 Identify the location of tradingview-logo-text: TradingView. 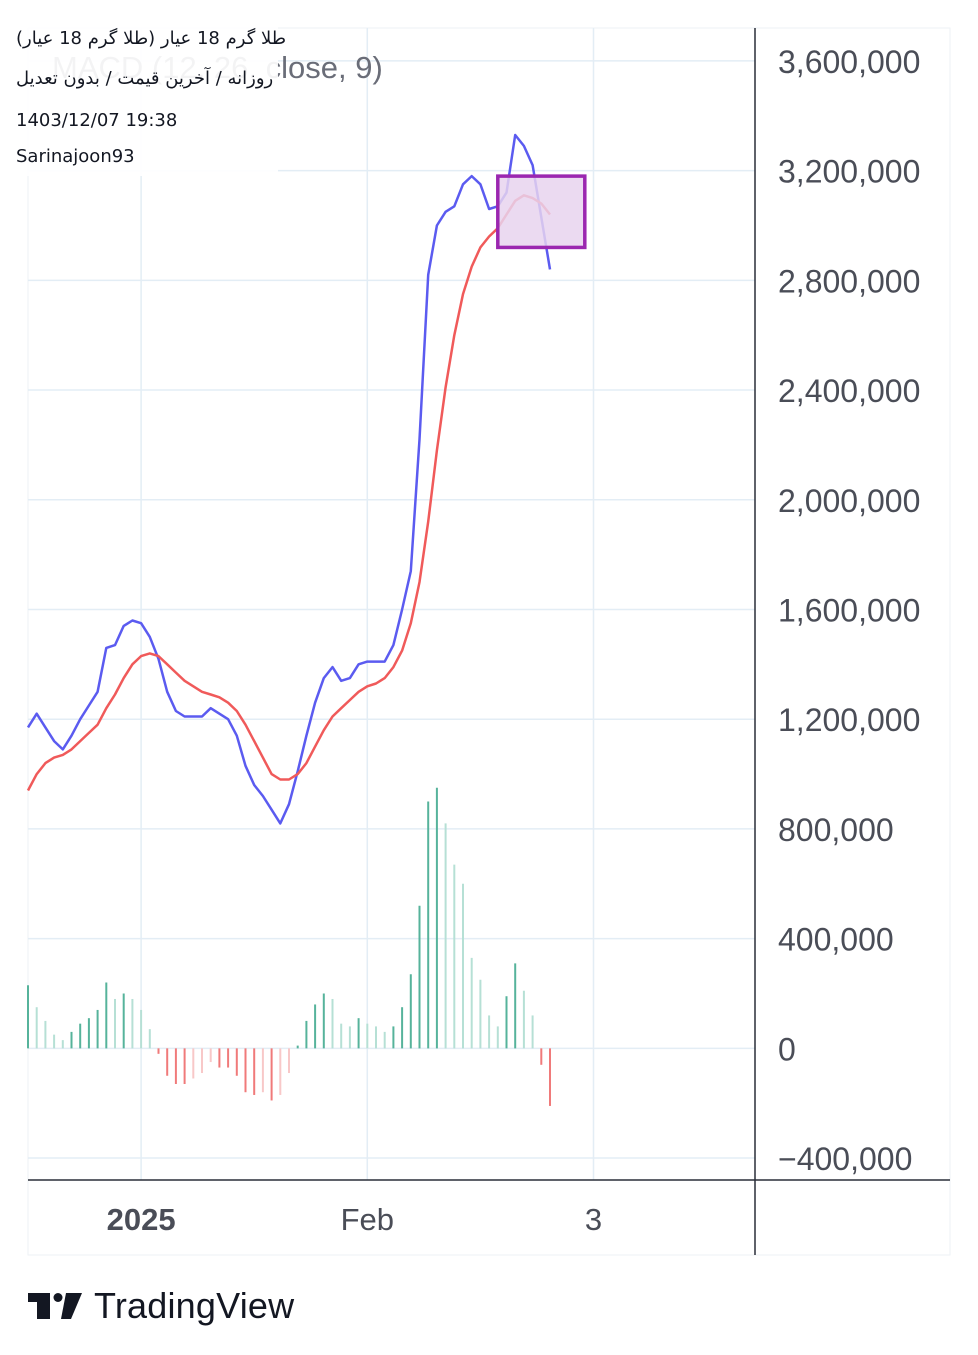
(194, 1305).